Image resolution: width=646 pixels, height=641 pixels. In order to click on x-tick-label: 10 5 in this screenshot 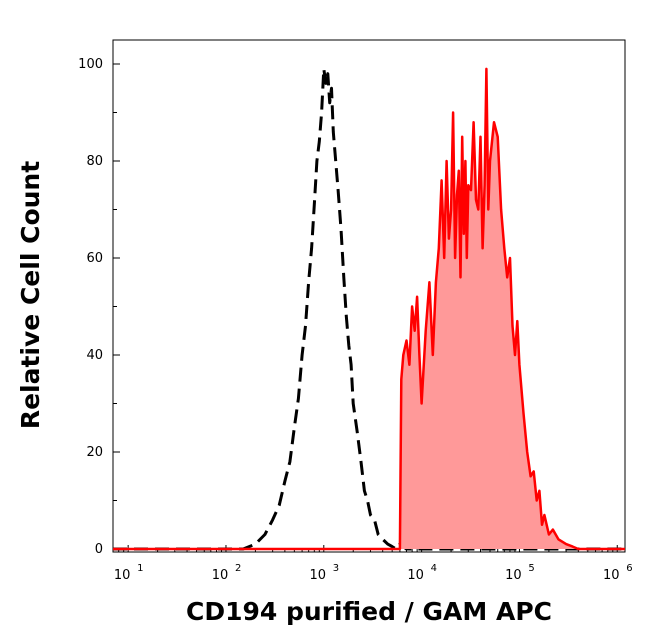, I will do `click(520, 573)`.